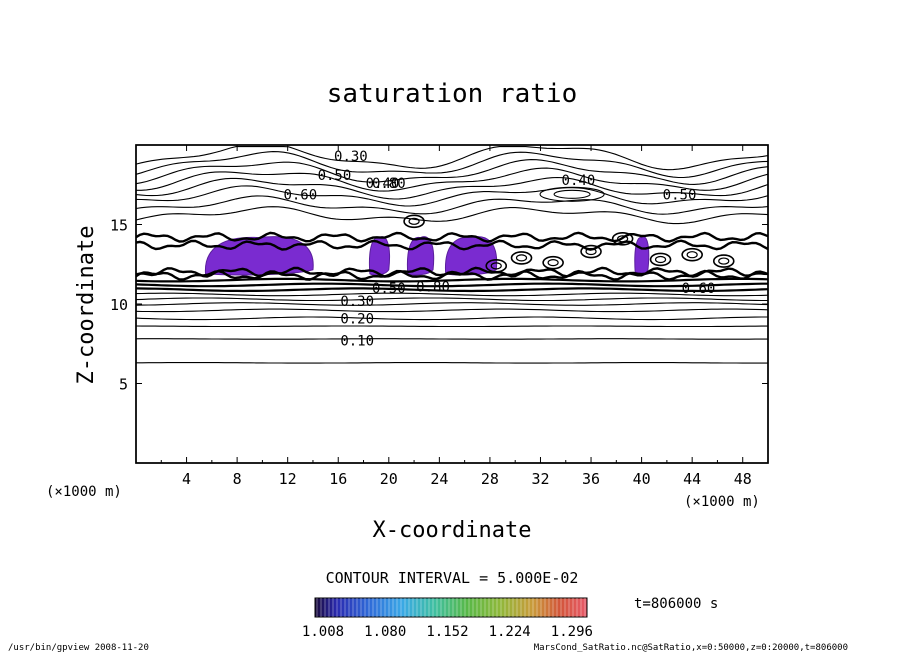  Describe the element at coordinates (572, 632) in the screenshot. I see `colorbar-tick-label: 1.296` at that location.